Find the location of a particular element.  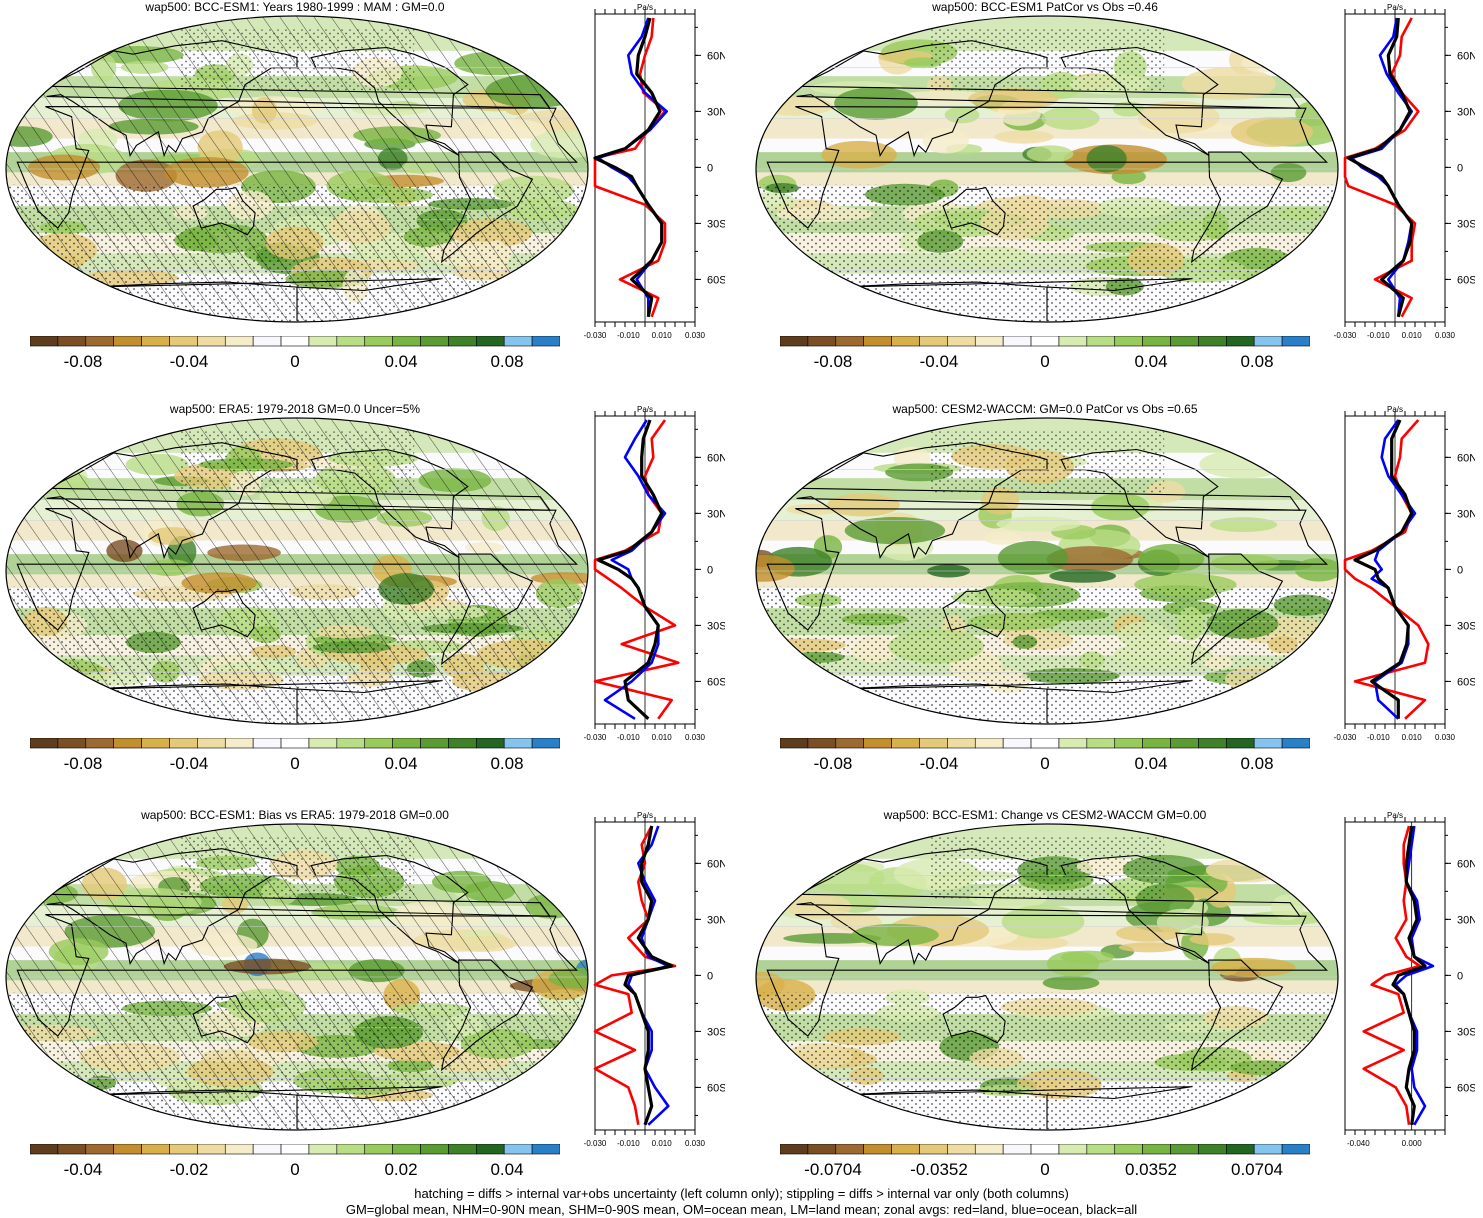

map is located at coordinates (1047, 571).